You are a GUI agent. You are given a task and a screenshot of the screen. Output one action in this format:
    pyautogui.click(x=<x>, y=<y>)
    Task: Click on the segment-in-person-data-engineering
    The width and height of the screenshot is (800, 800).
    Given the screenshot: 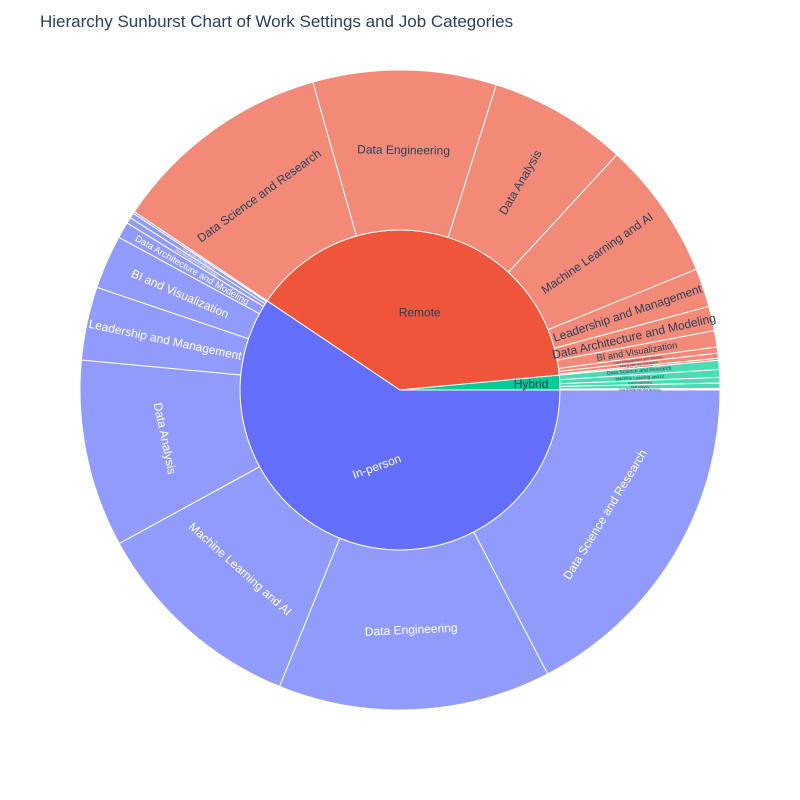 What is the action you would take?
    pyautogui.click(x=413, y=621)
    